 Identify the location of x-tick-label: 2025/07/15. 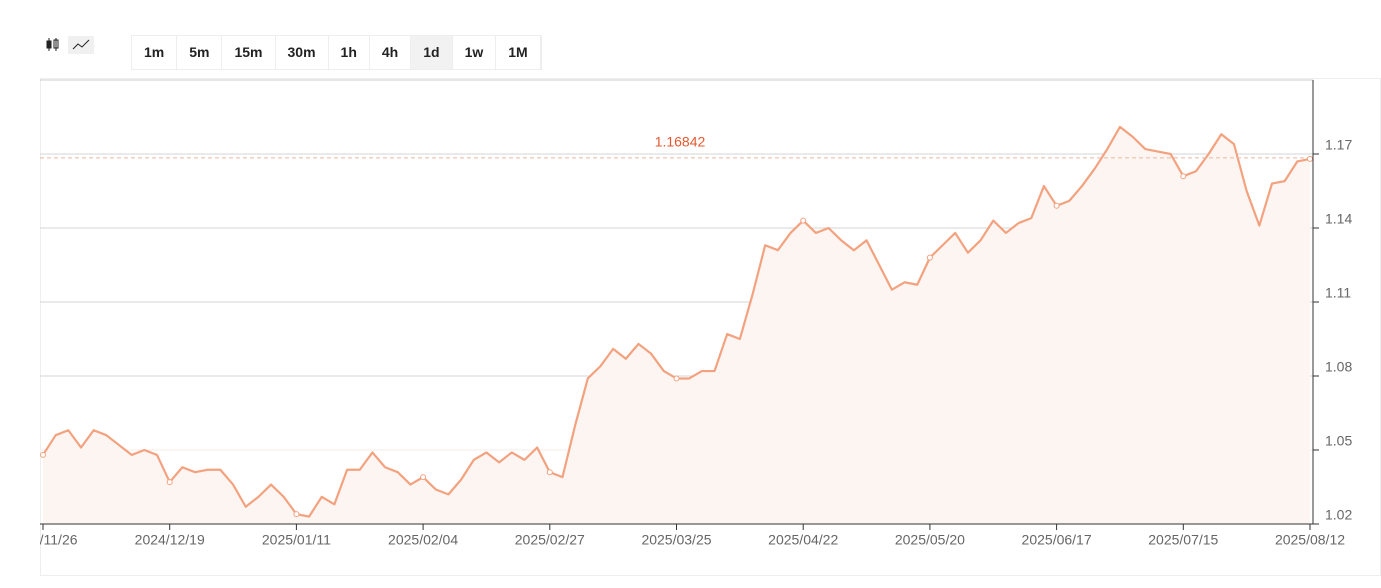
(1183, 540).